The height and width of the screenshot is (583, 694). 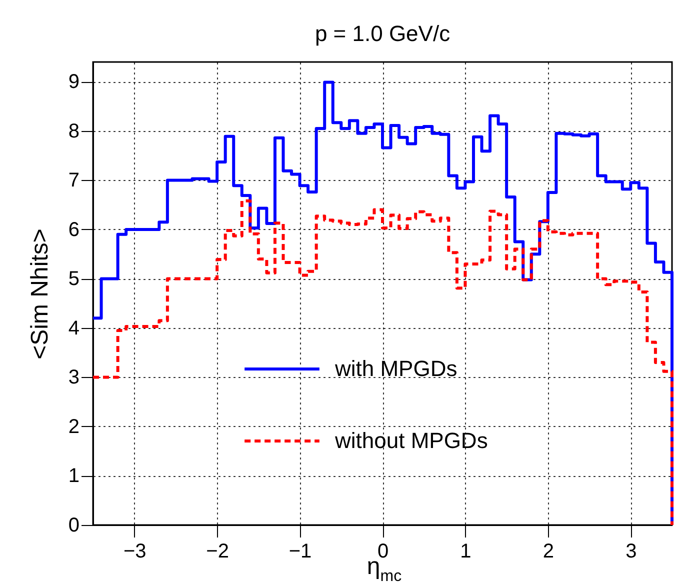 What do you see at coordinates (74, 181) in the screenshot?
I see `y-tick-label: 7` at bounding box center [74, 181].